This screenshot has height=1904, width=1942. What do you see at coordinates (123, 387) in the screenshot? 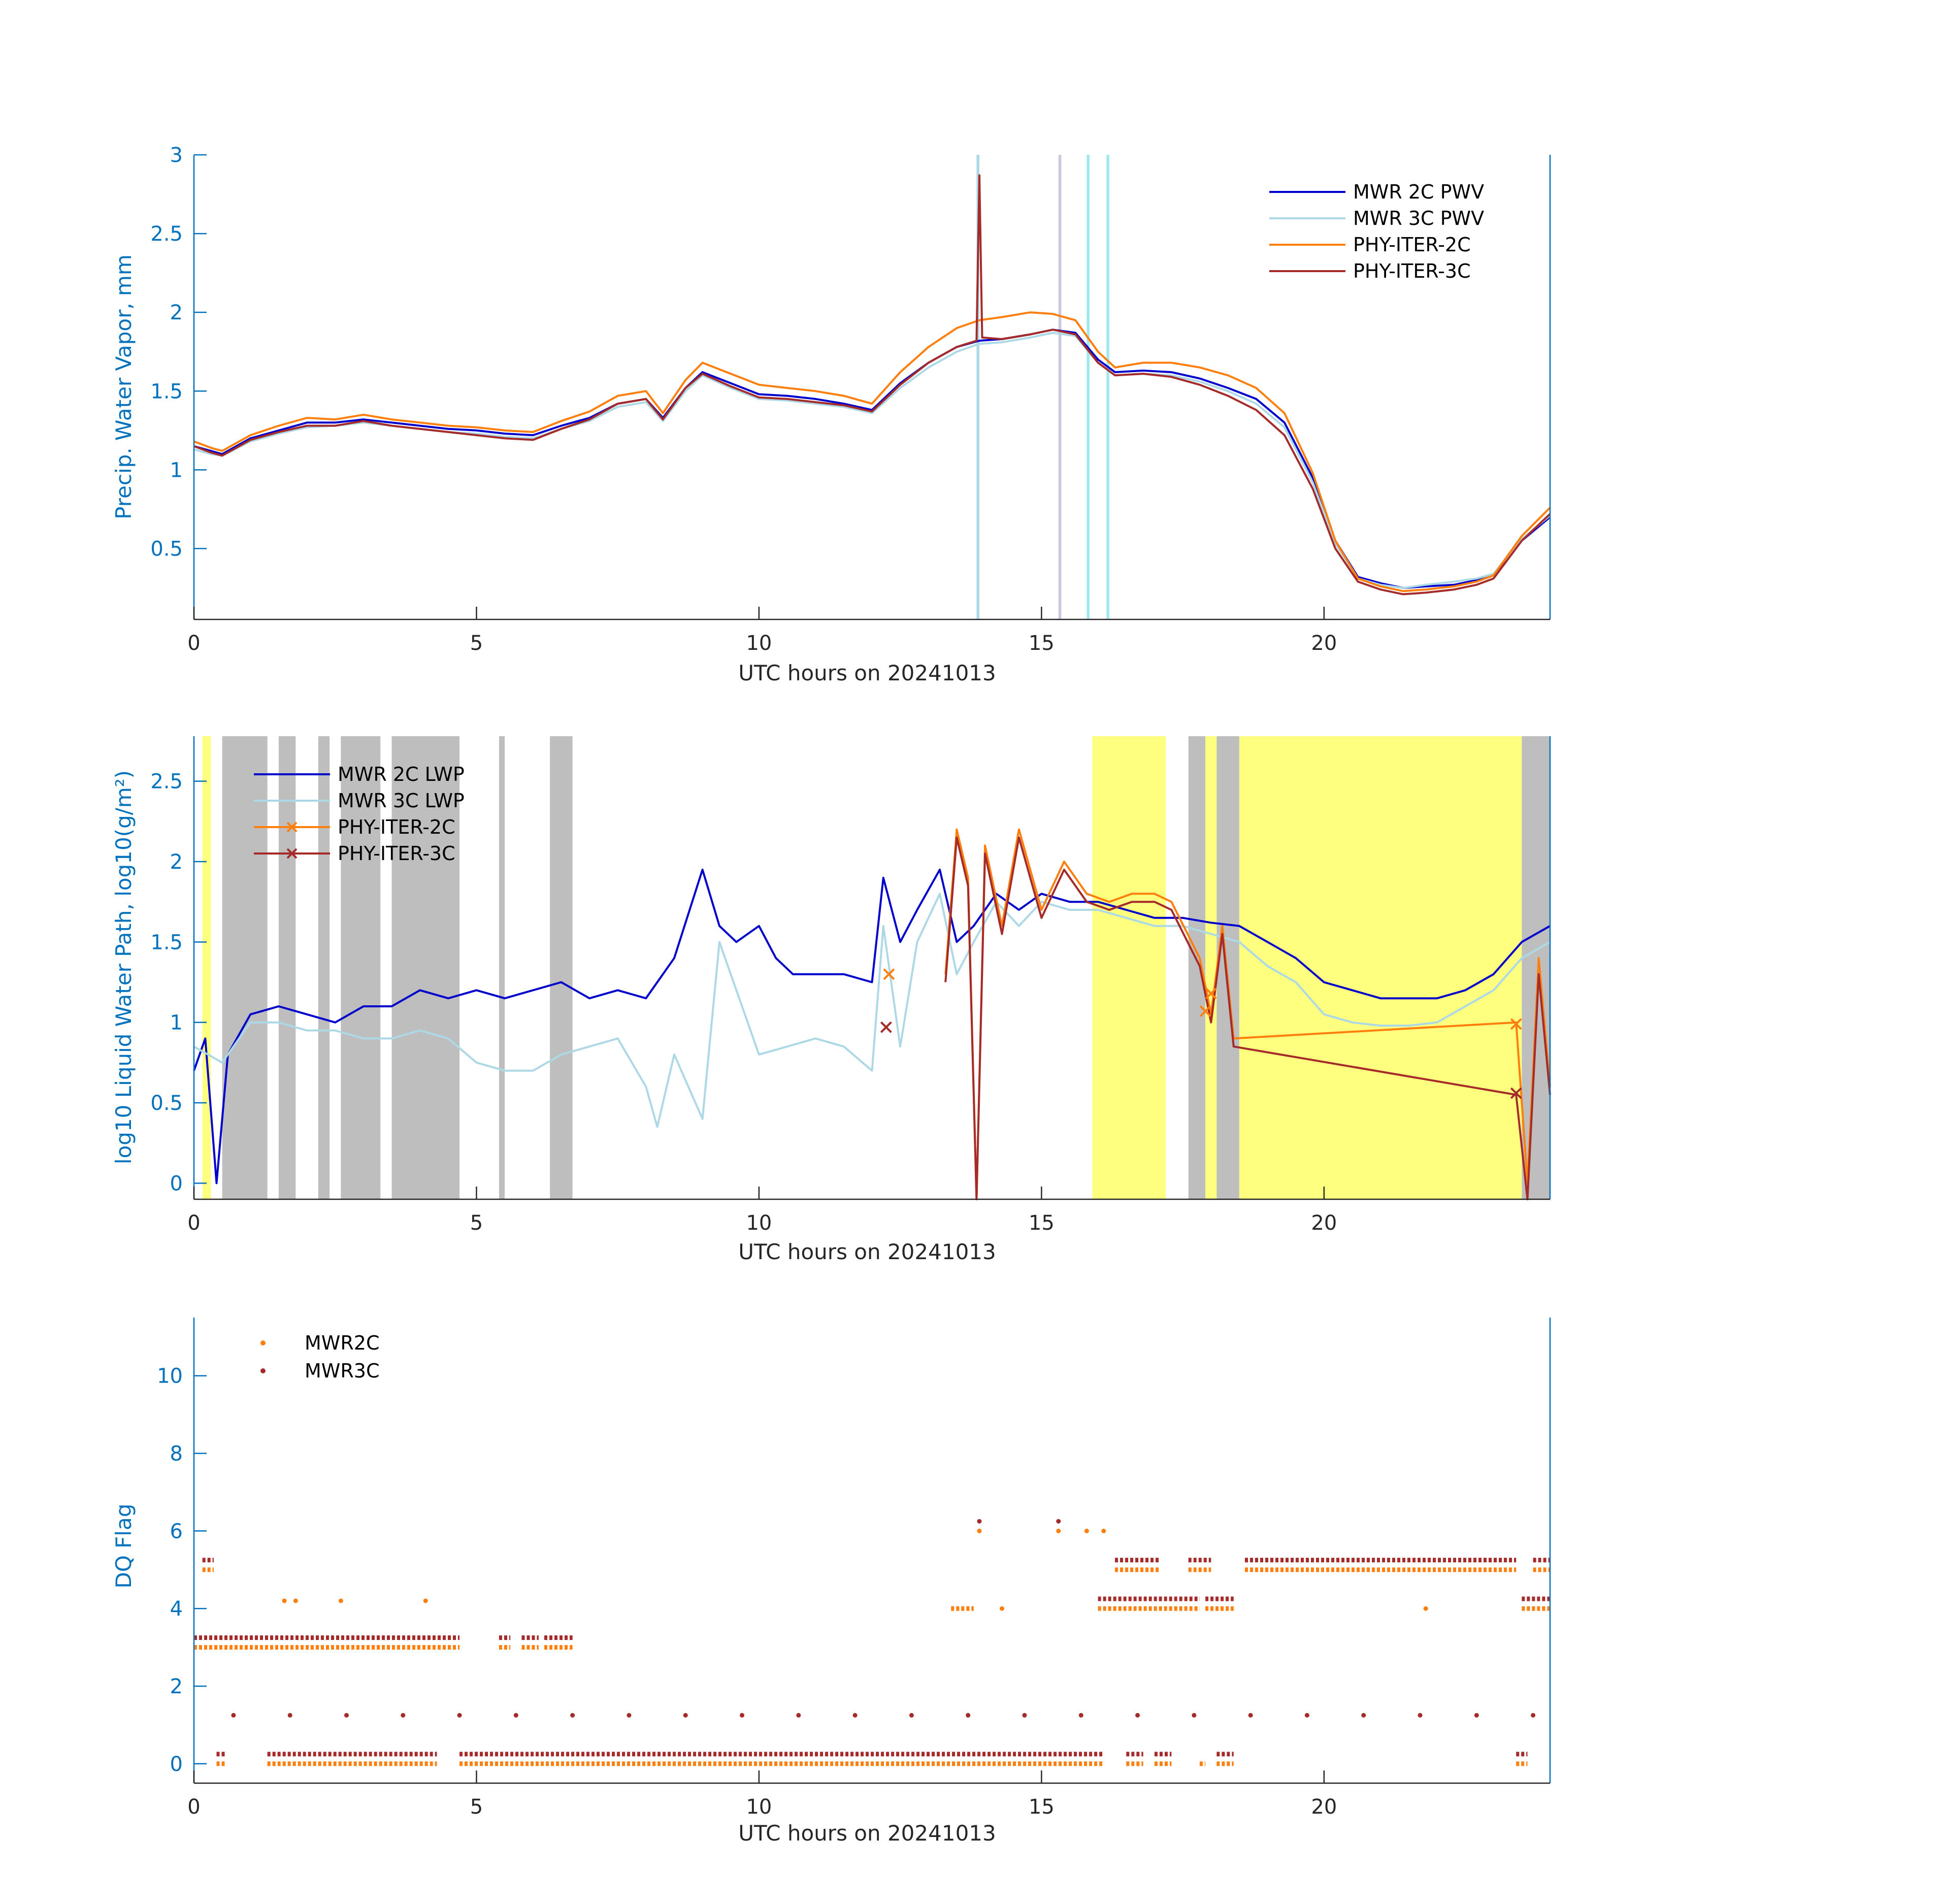
I see `pwv-y-axis-label: Precip. Water Vapor, mm` at bounding box center [123, 387].